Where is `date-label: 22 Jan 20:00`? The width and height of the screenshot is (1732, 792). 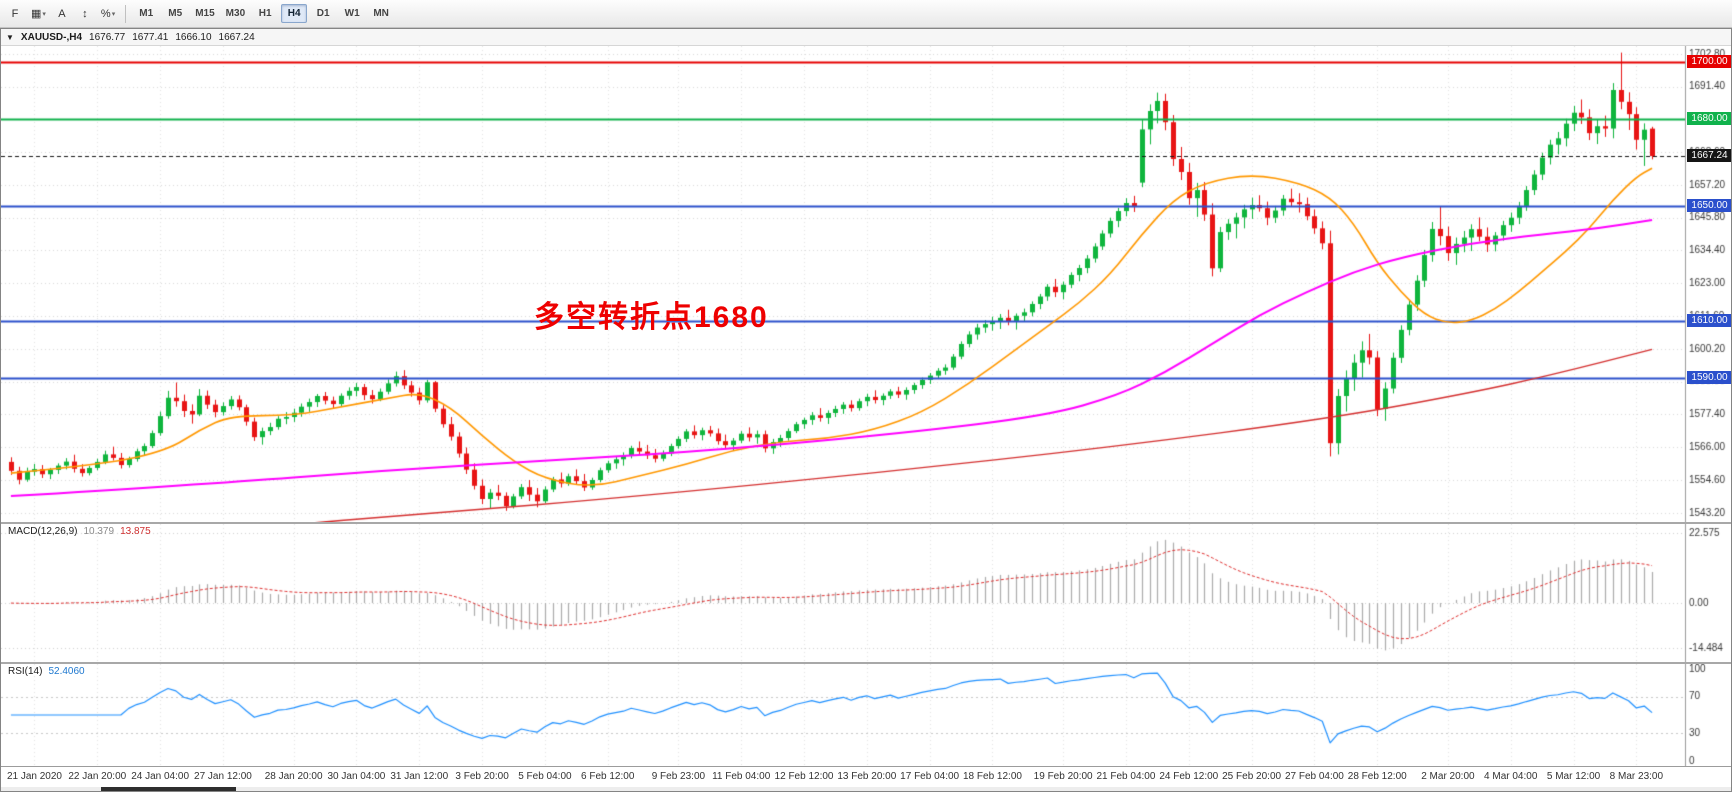 date-label: 22 Jan 20:00 is located at coordinates (97, 776).